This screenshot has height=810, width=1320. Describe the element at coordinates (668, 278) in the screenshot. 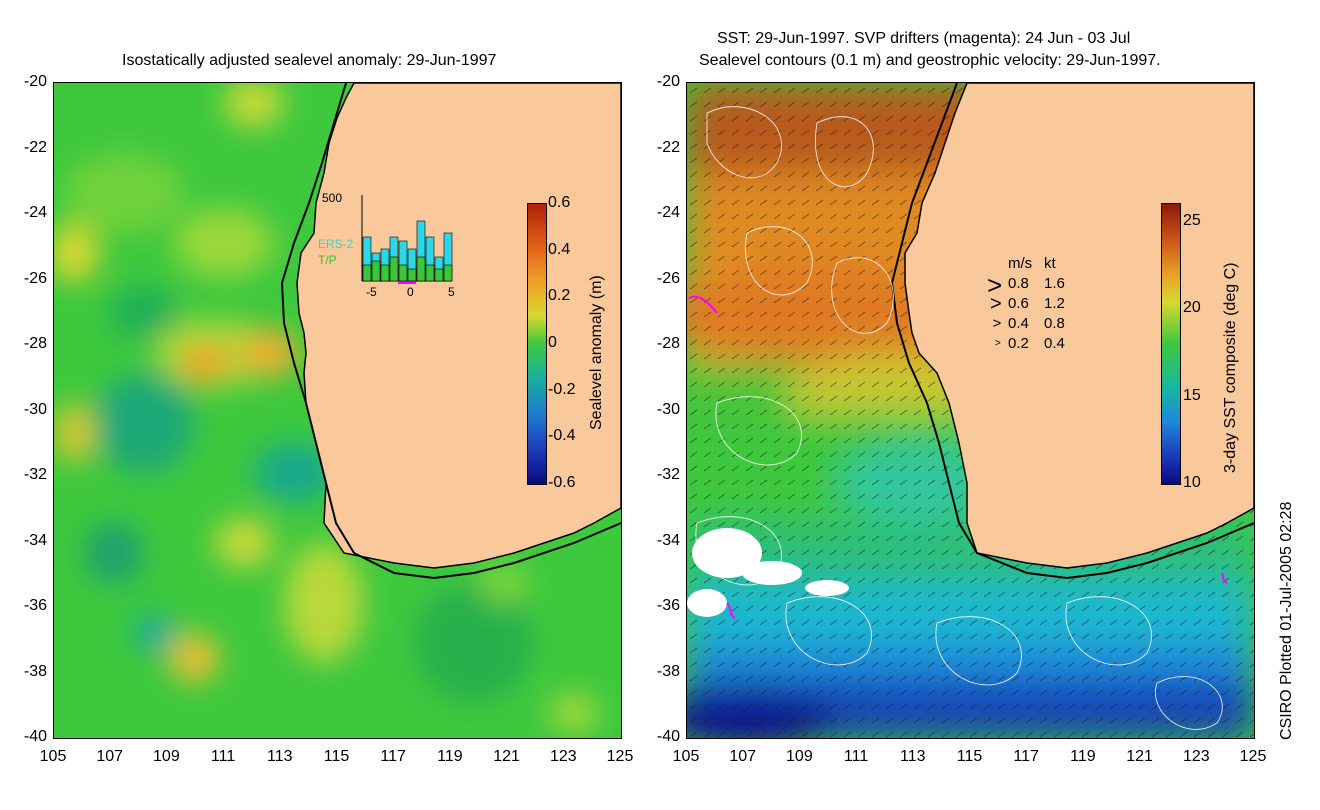

I see `right_panel-y-tick: -26` at that location.